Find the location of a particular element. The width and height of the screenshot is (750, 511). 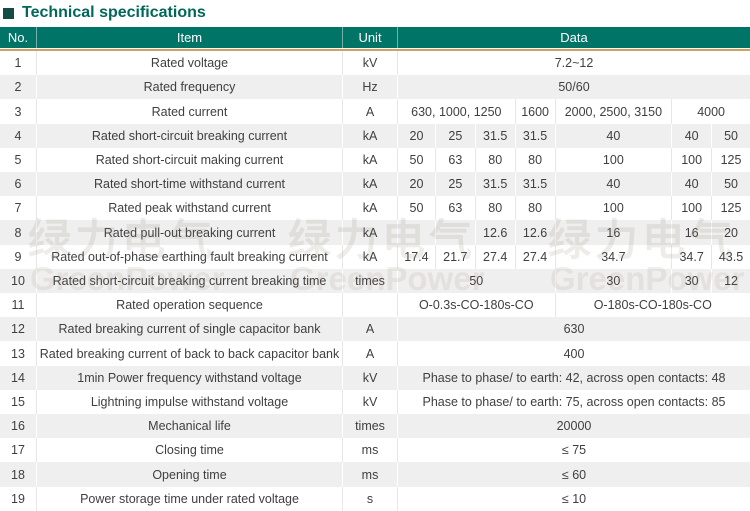

item-cell: Lightning impulse withstand voltage is located at coordinates (189, 402).